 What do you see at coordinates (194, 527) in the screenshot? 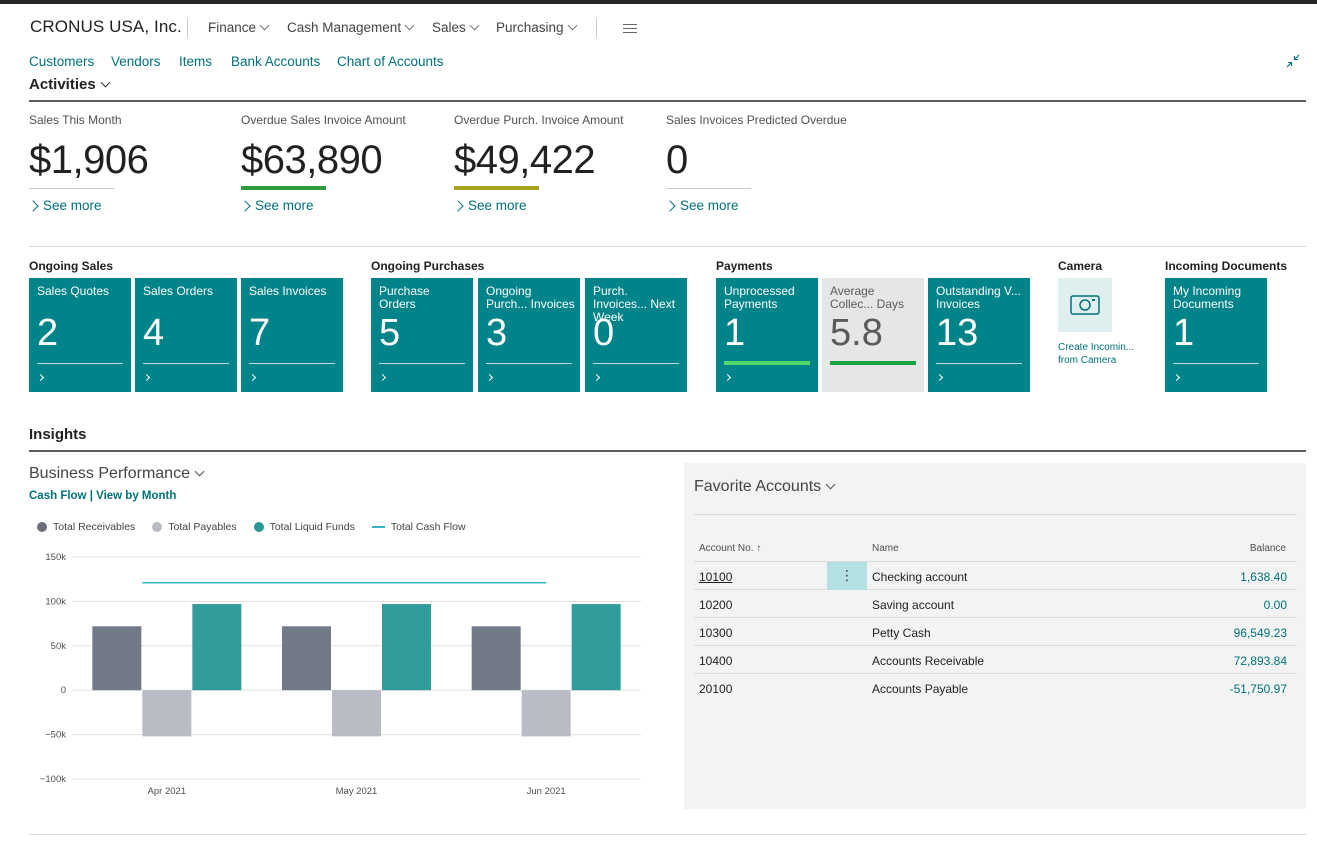
I see `legend-item: Total Payables` at bounding box center [194, 527].